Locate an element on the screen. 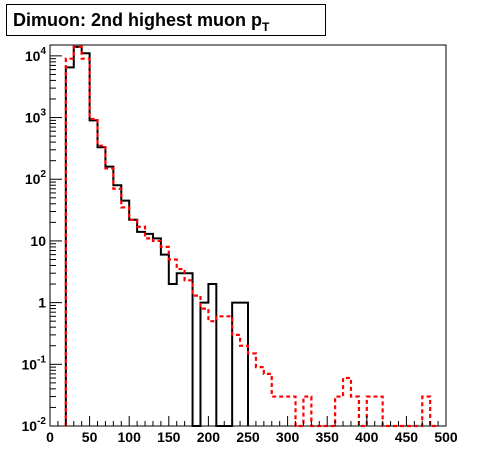 The image size is (496, 472). x-tick-label: 200 is located at coordinates (209, 437).